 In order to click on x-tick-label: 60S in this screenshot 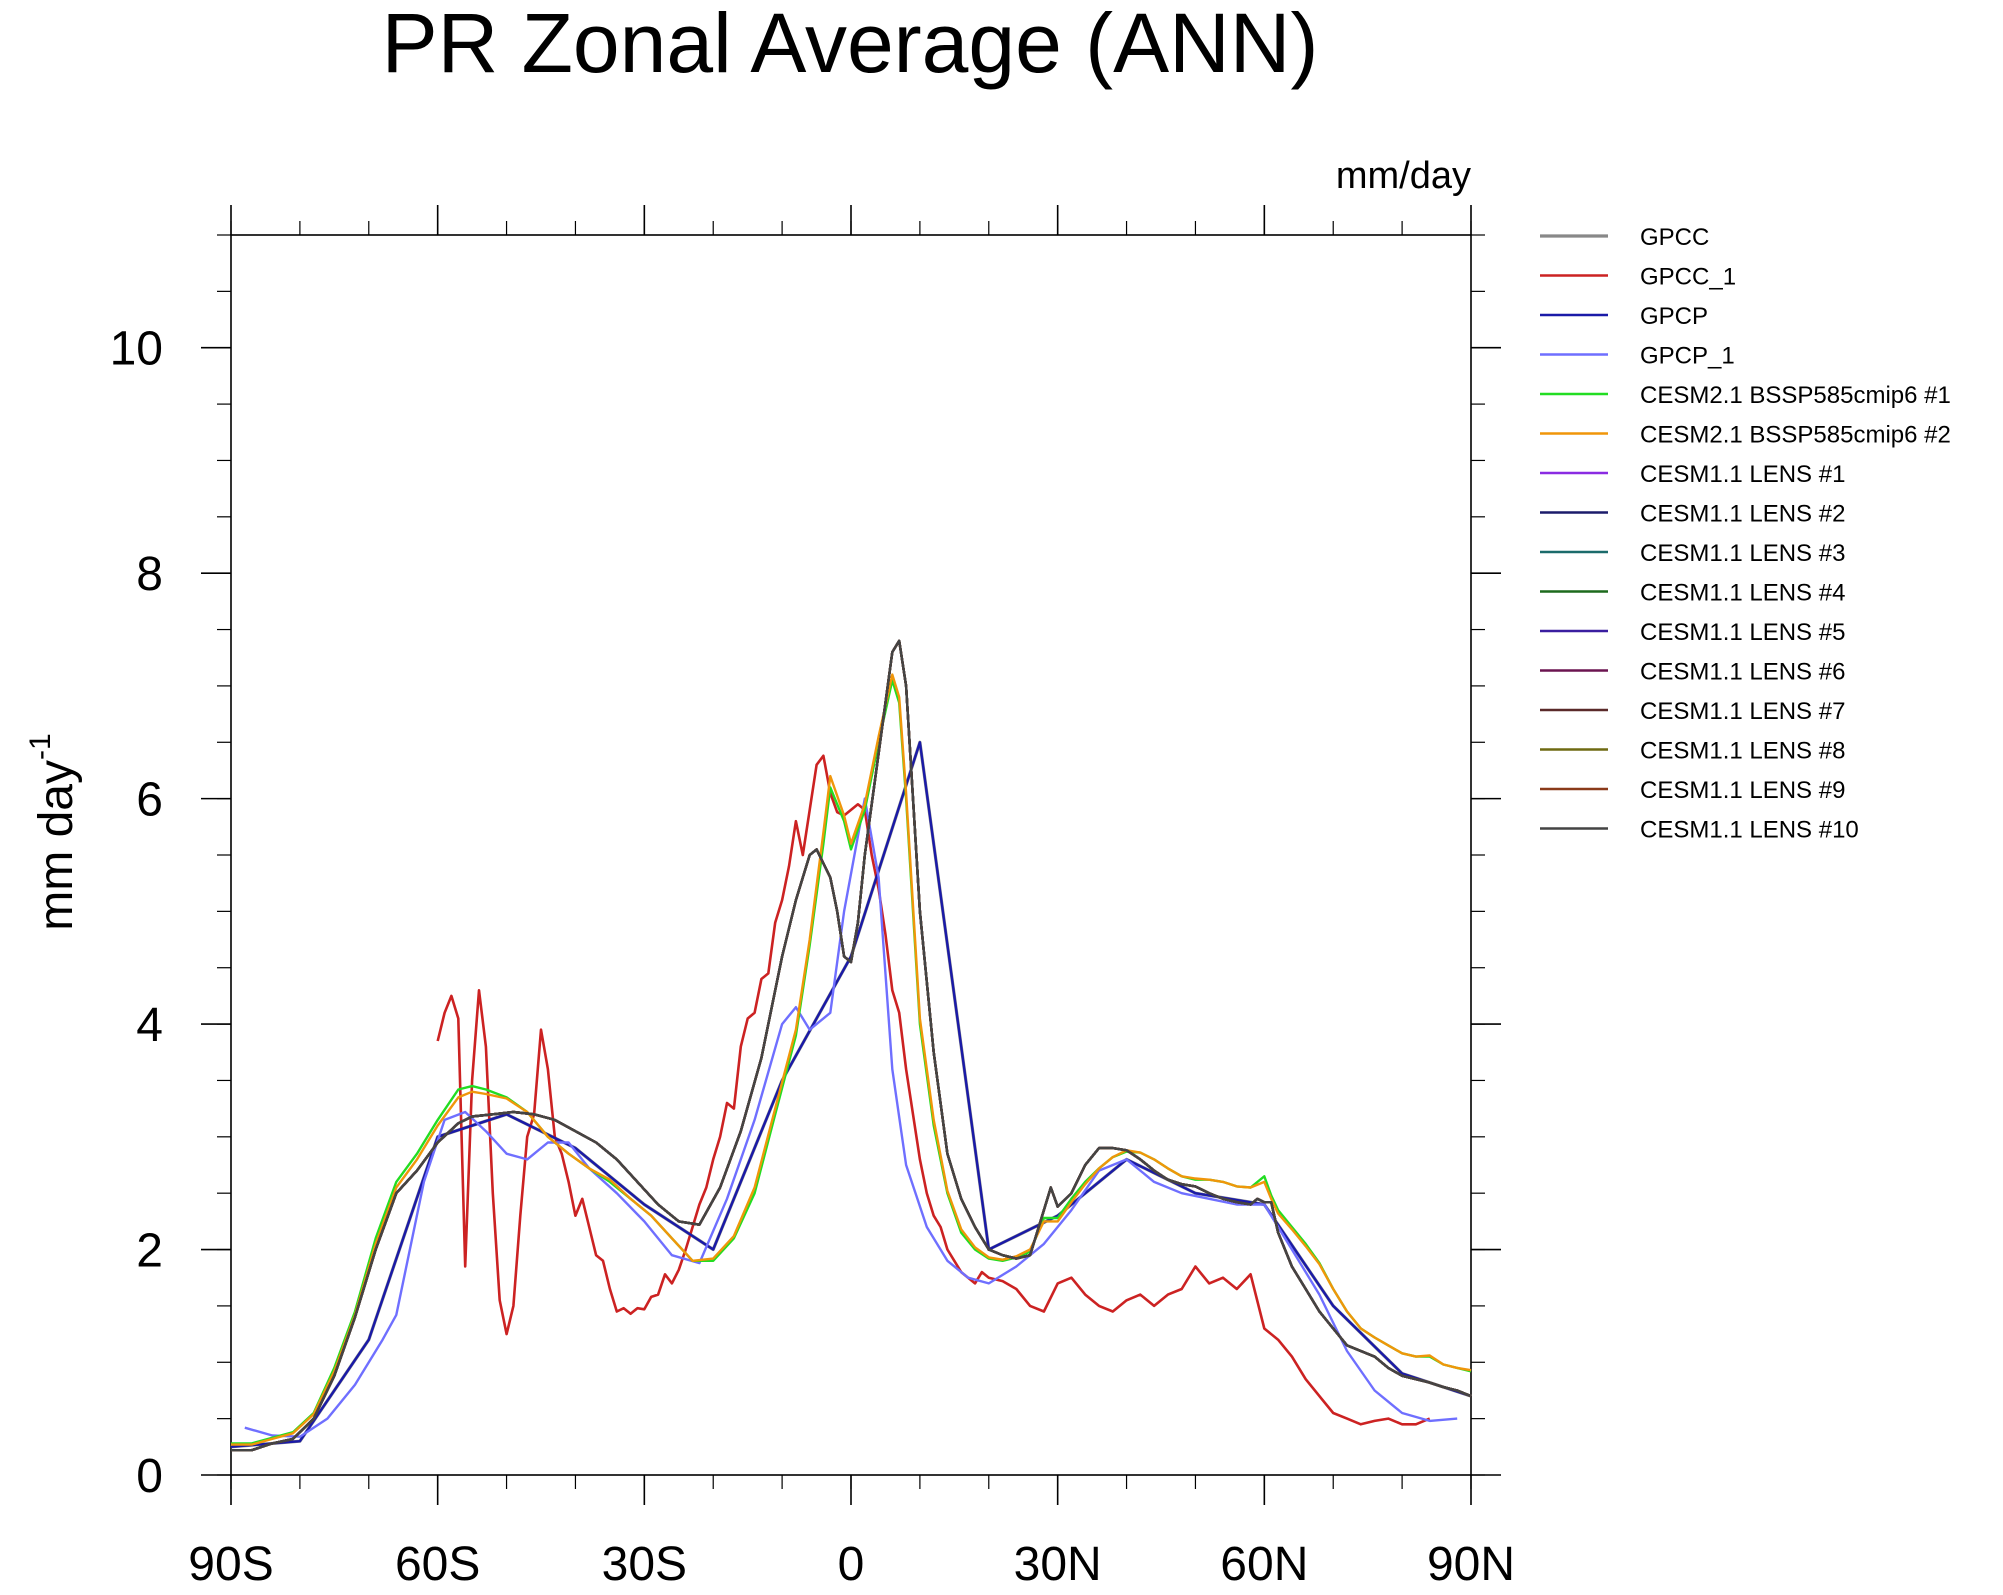, I will do `click(437, 1564)`.